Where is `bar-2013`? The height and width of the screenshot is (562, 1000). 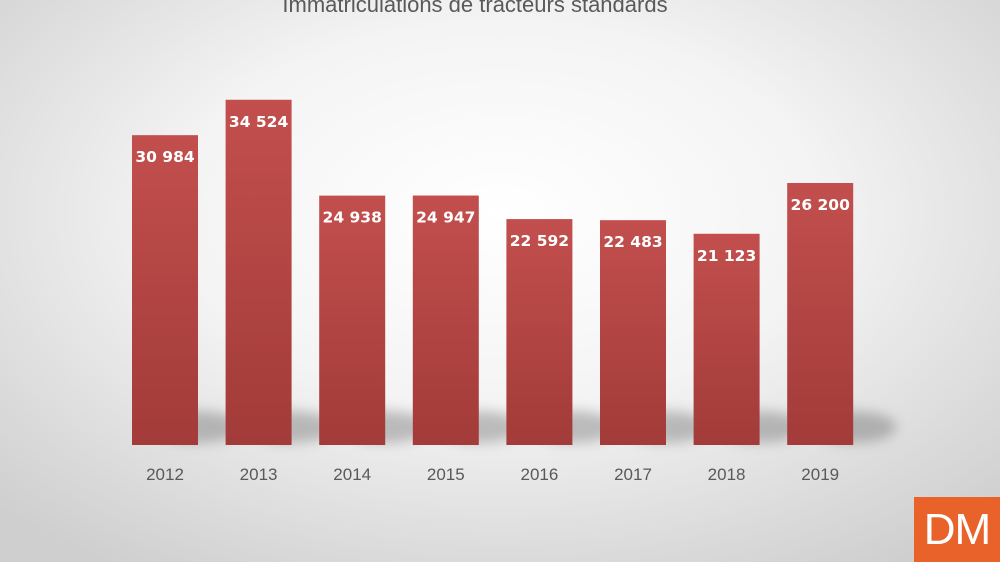
bar-2013 is located at coordinates (258, 272).